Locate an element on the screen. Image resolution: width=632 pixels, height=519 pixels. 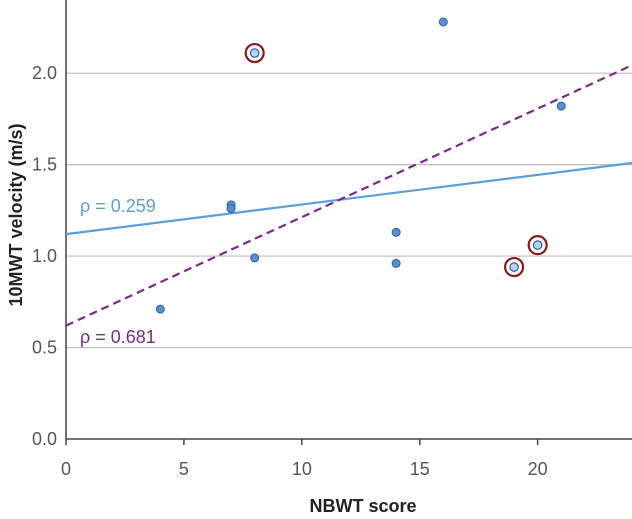
rho-label-subset: ρ = 0.681 is located at coordinates (118, 337).